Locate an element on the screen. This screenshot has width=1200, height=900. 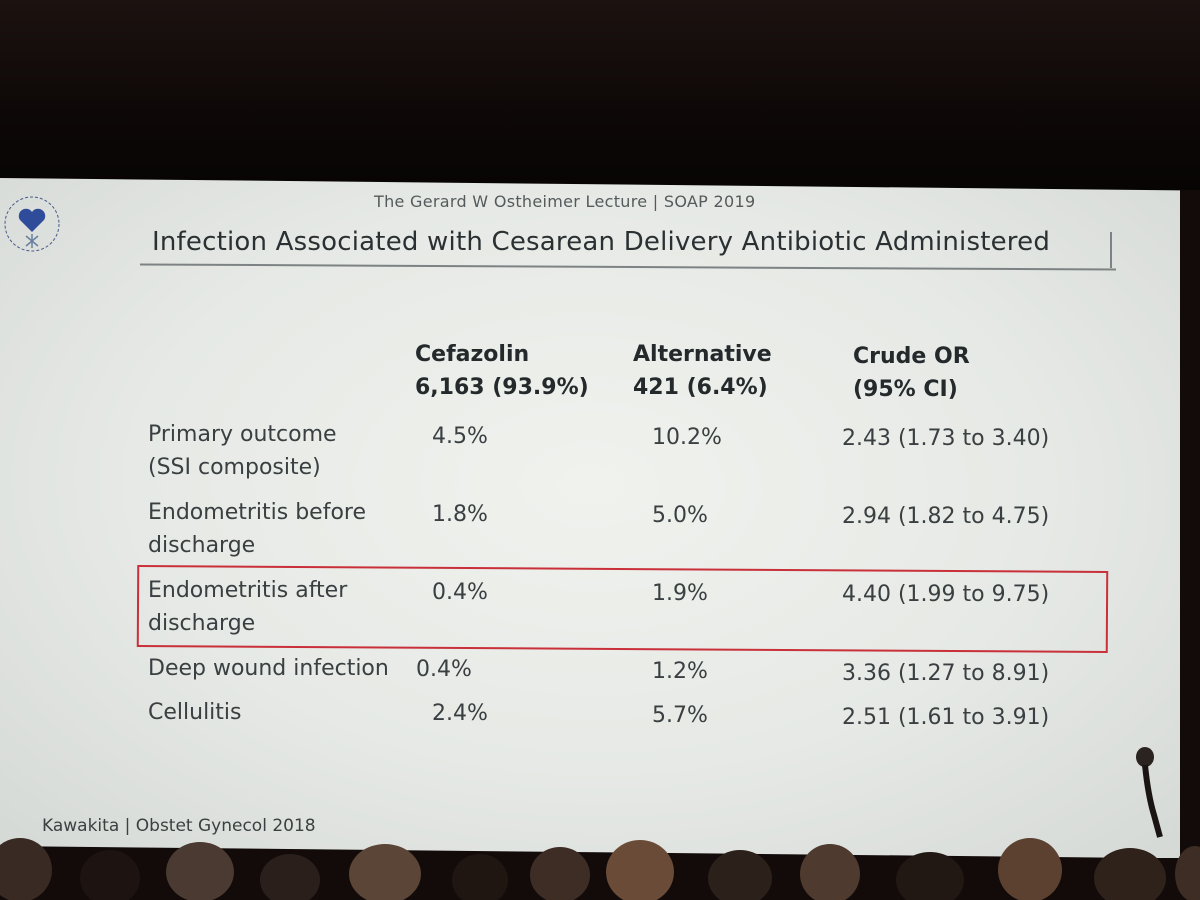
medical-center-logo is located at coordinates (32, 224).